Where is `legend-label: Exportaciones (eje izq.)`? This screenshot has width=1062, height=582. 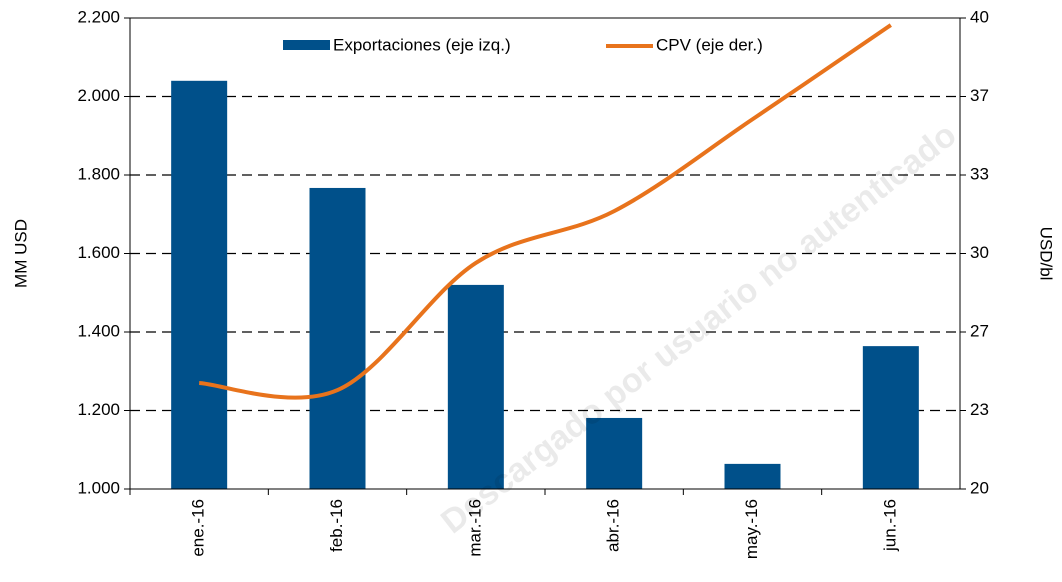 legend-label: Exportaciones (eje izq.) is located at coordinates (422, 44).